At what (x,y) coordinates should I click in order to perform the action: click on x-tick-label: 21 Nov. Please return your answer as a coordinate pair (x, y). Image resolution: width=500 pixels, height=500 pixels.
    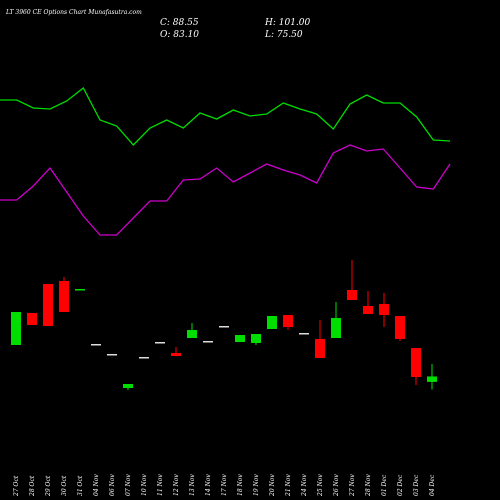
    Looking at the image, I should click on (288, 485).